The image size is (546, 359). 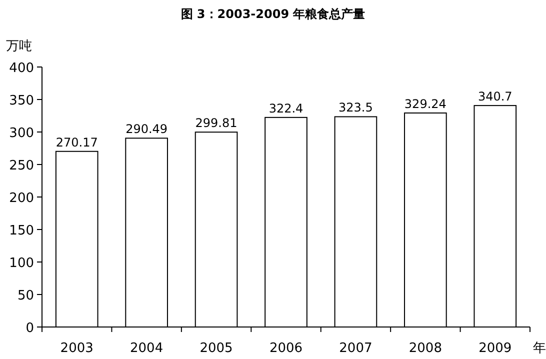 What do you see at coordinates (21, 133) in the screenshot?
I see `y-tick-label: 300` at bounding box center [21, 133].